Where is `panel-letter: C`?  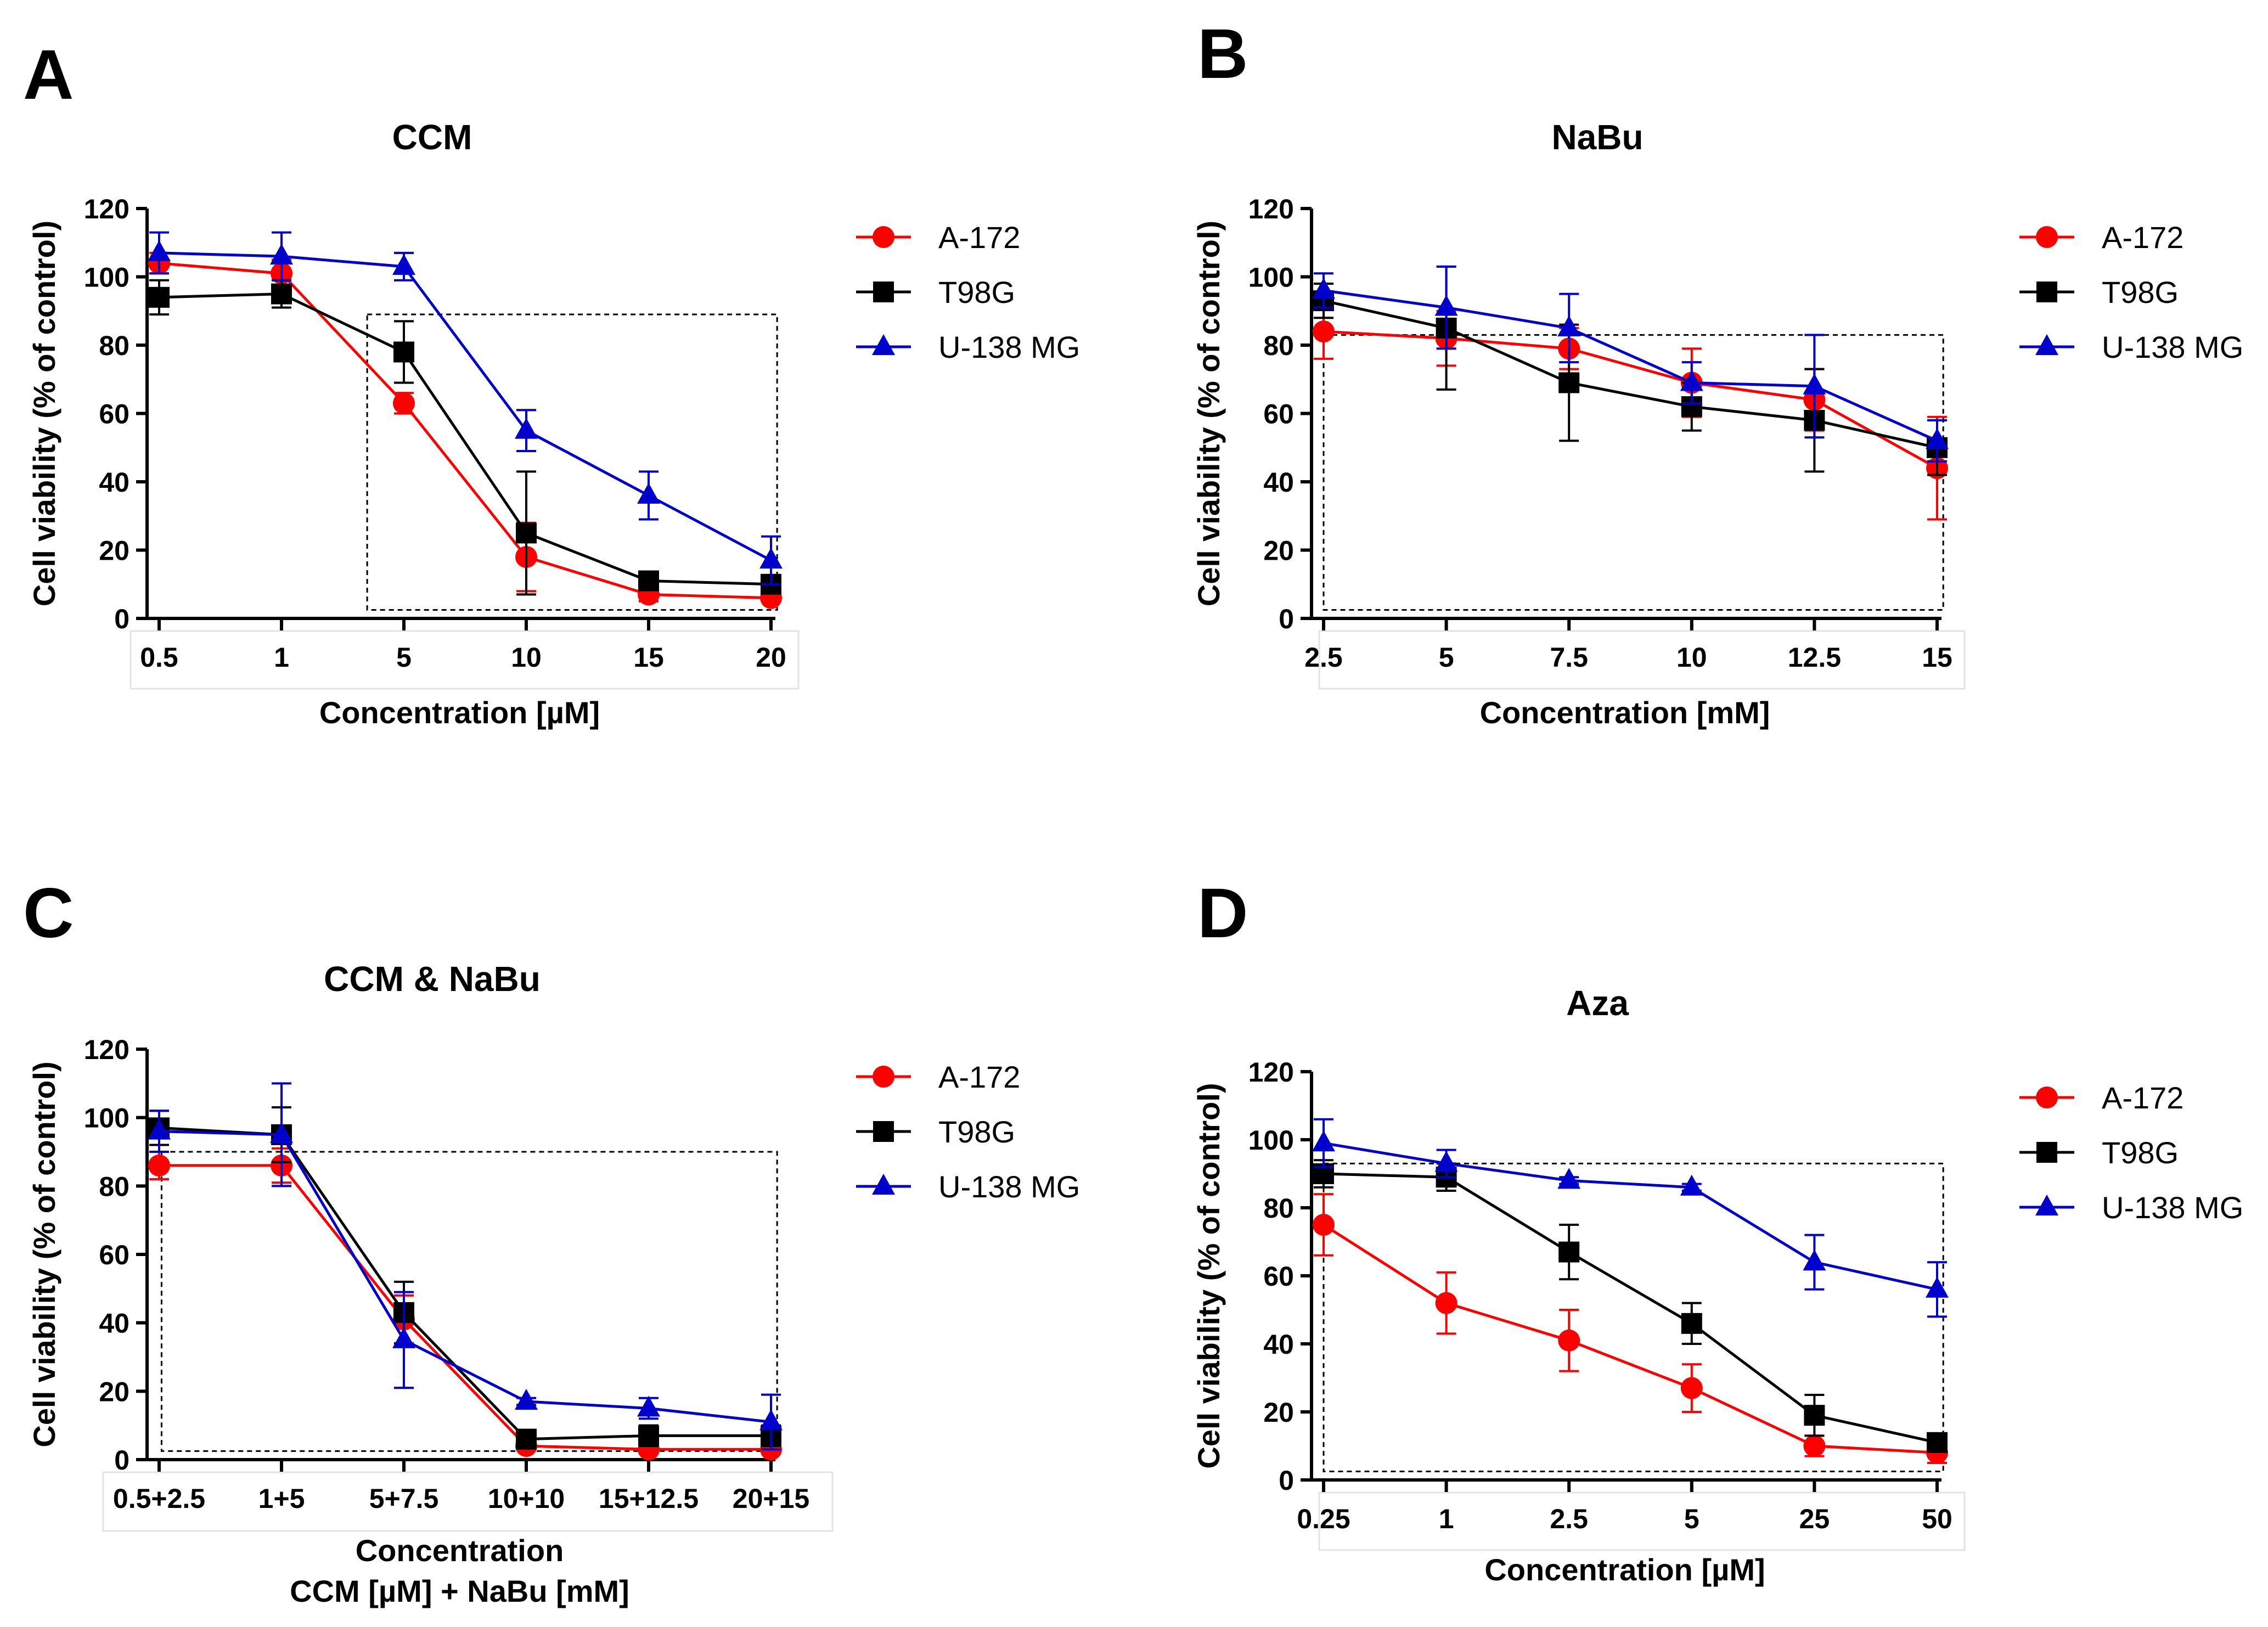
panel-letter: C is located at coordinates (48, 913).